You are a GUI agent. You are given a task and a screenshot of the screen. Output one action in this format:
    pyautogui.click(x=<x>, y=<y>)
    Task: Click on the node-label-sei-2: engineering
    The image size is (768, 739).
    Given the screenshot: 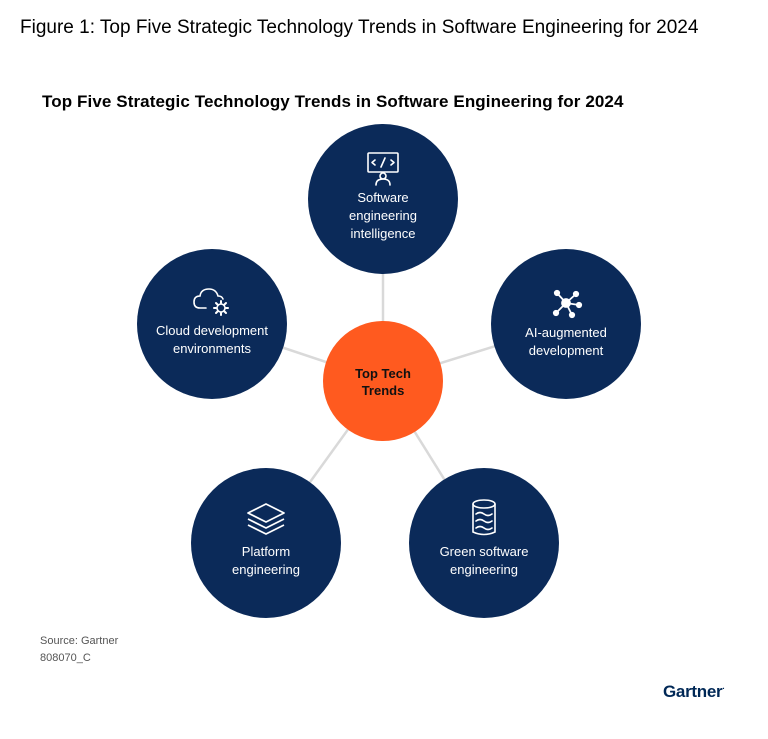 What is the action you would take?
    pyautogui.click(x=383, y=215)
    